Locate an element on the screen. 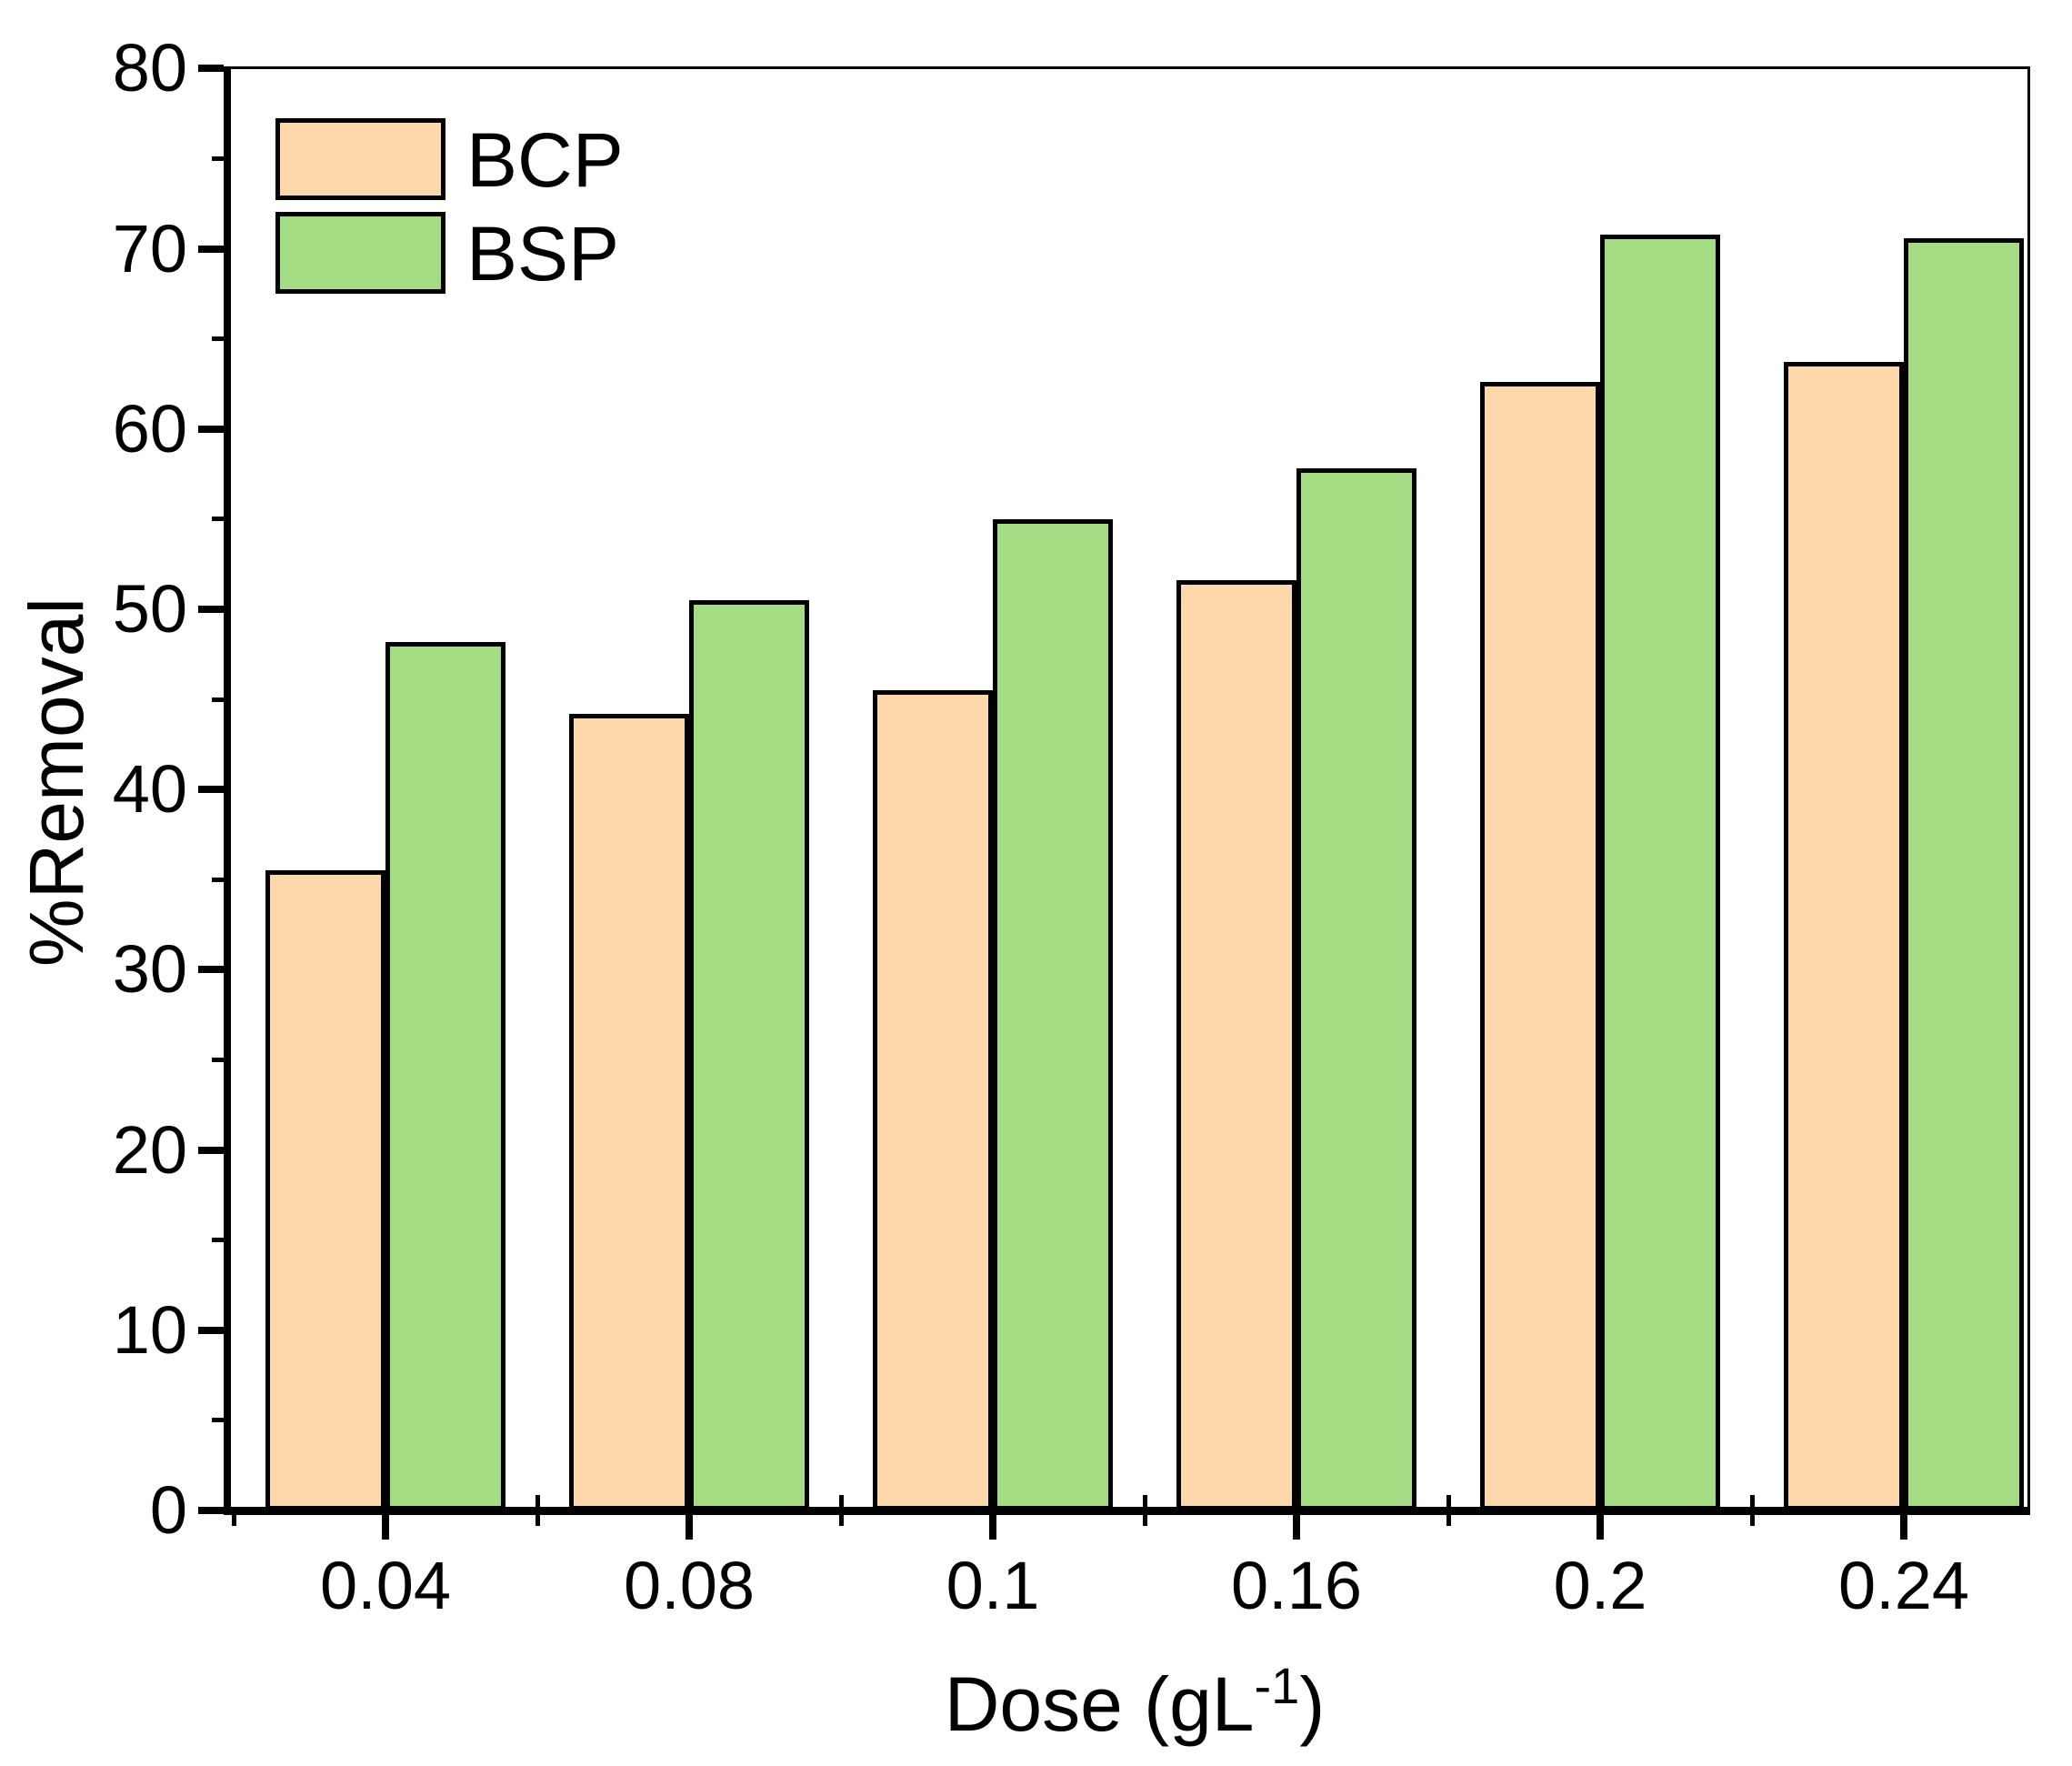  bar-bcp-0.2 is located at coordinates (1540, 946).